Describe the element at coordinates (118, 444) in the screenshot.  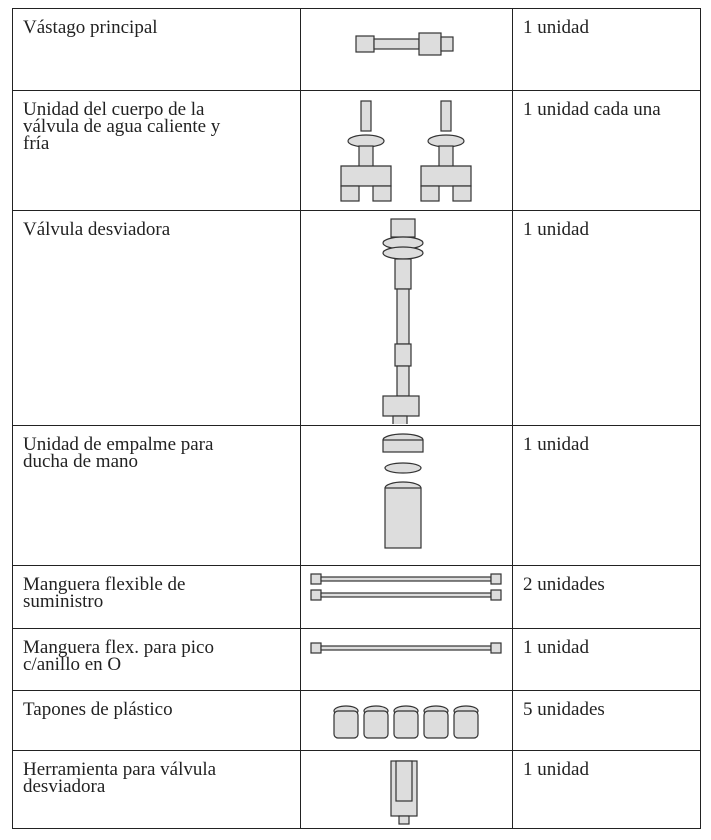
I see `item-name: Unidad de empalme para` at that location.